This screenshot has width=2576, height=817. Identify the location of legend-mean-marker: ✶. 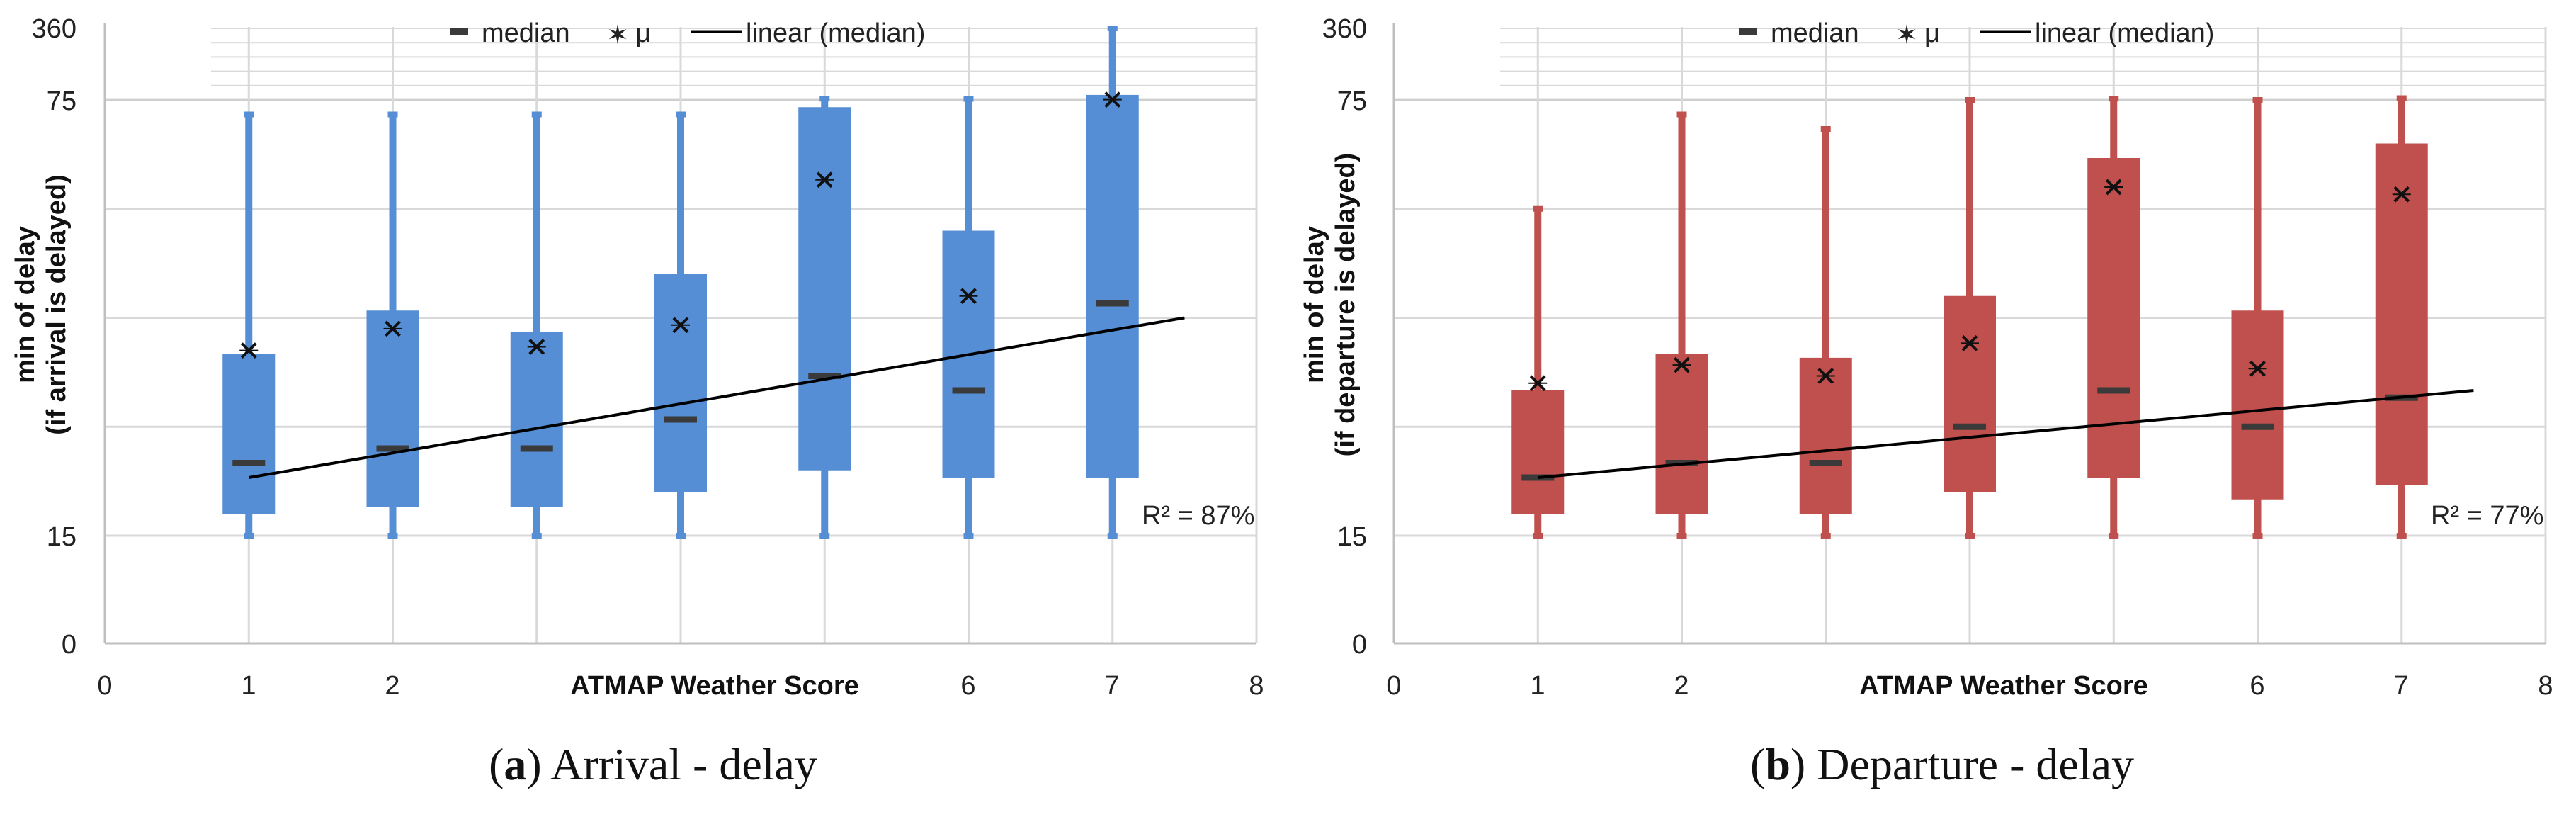
(617, 35).